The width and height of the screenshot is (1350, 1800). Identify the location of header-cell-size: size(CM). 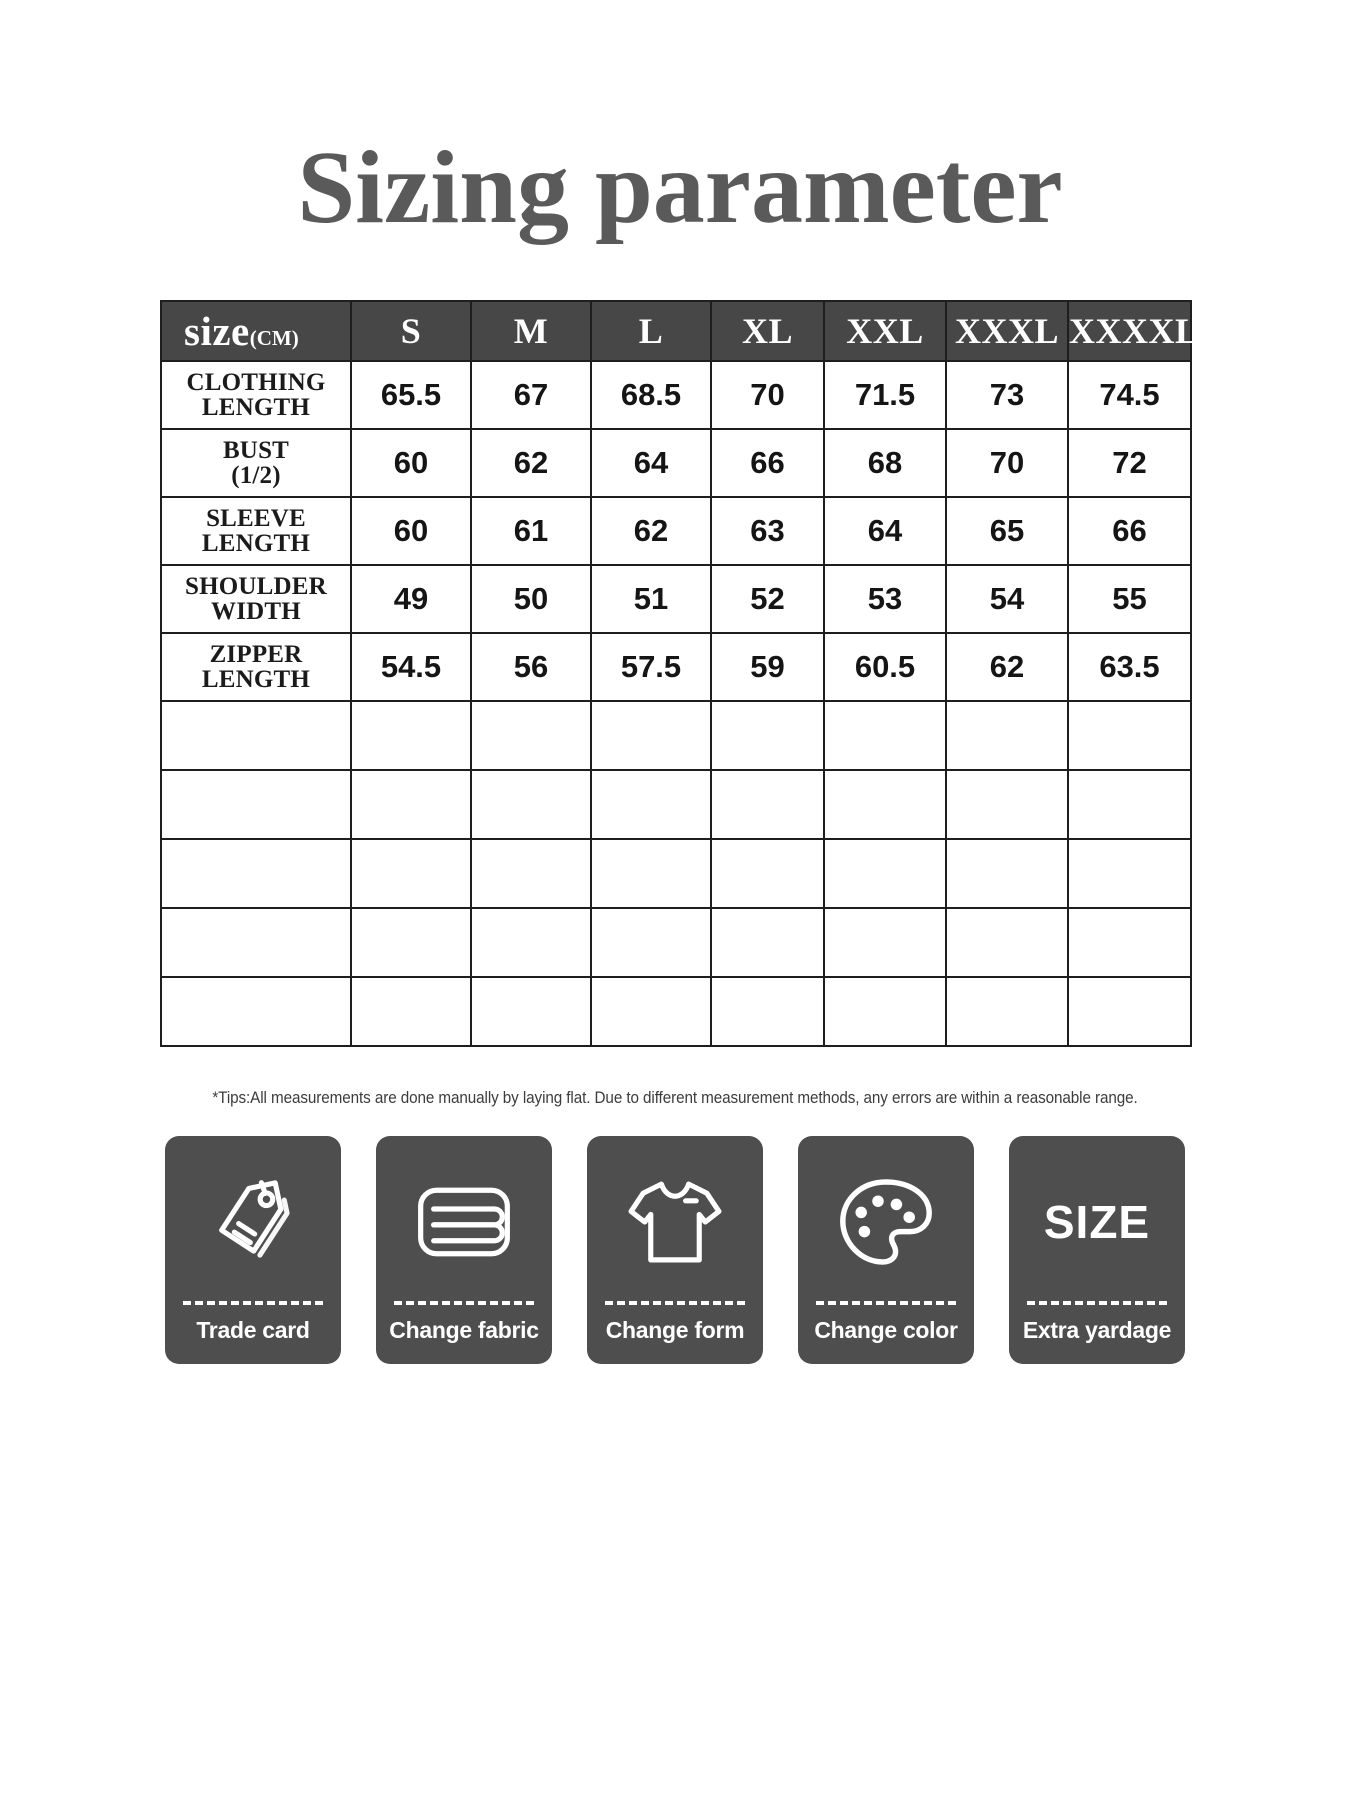
(256, 331).